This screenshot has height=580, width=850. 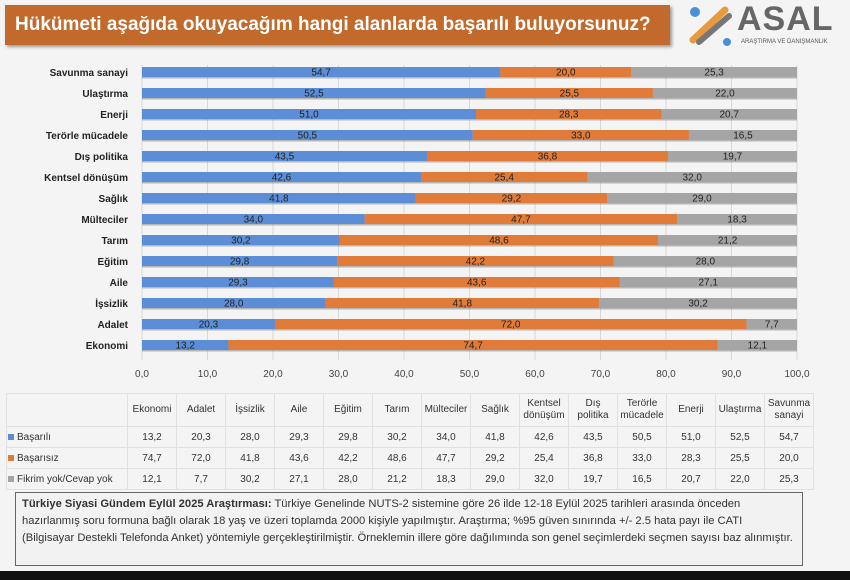 What do you see at coordinates (593, 479) in the screenshot?
I see `table-cell: 19,7` at bounding box center [593, 479].